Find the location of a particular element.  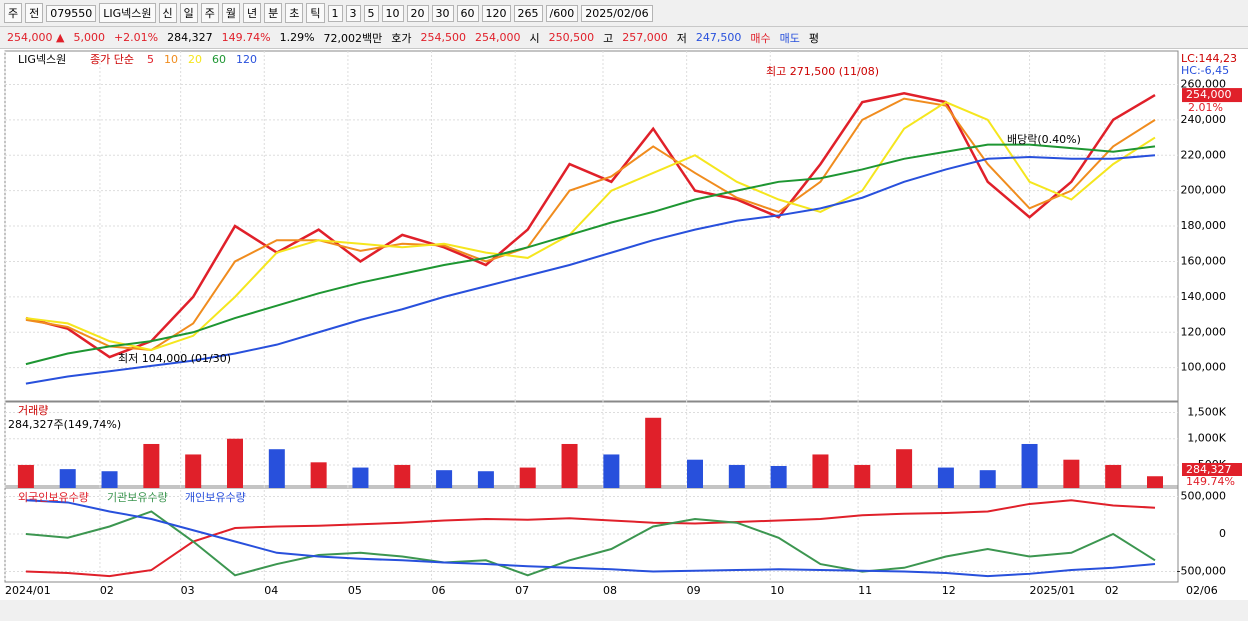

quote-item: 149.74% is located at coordinates (246, 37).